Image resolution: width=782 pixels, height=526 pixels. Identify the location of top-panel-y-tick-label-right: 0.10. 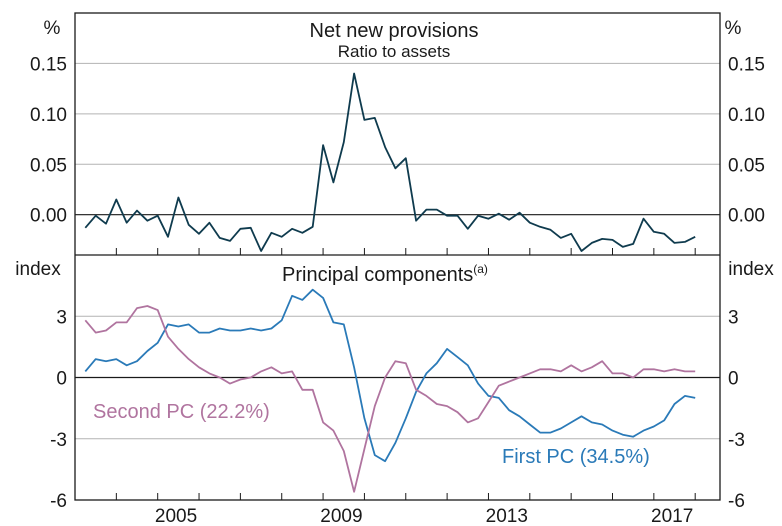
(746, 115).